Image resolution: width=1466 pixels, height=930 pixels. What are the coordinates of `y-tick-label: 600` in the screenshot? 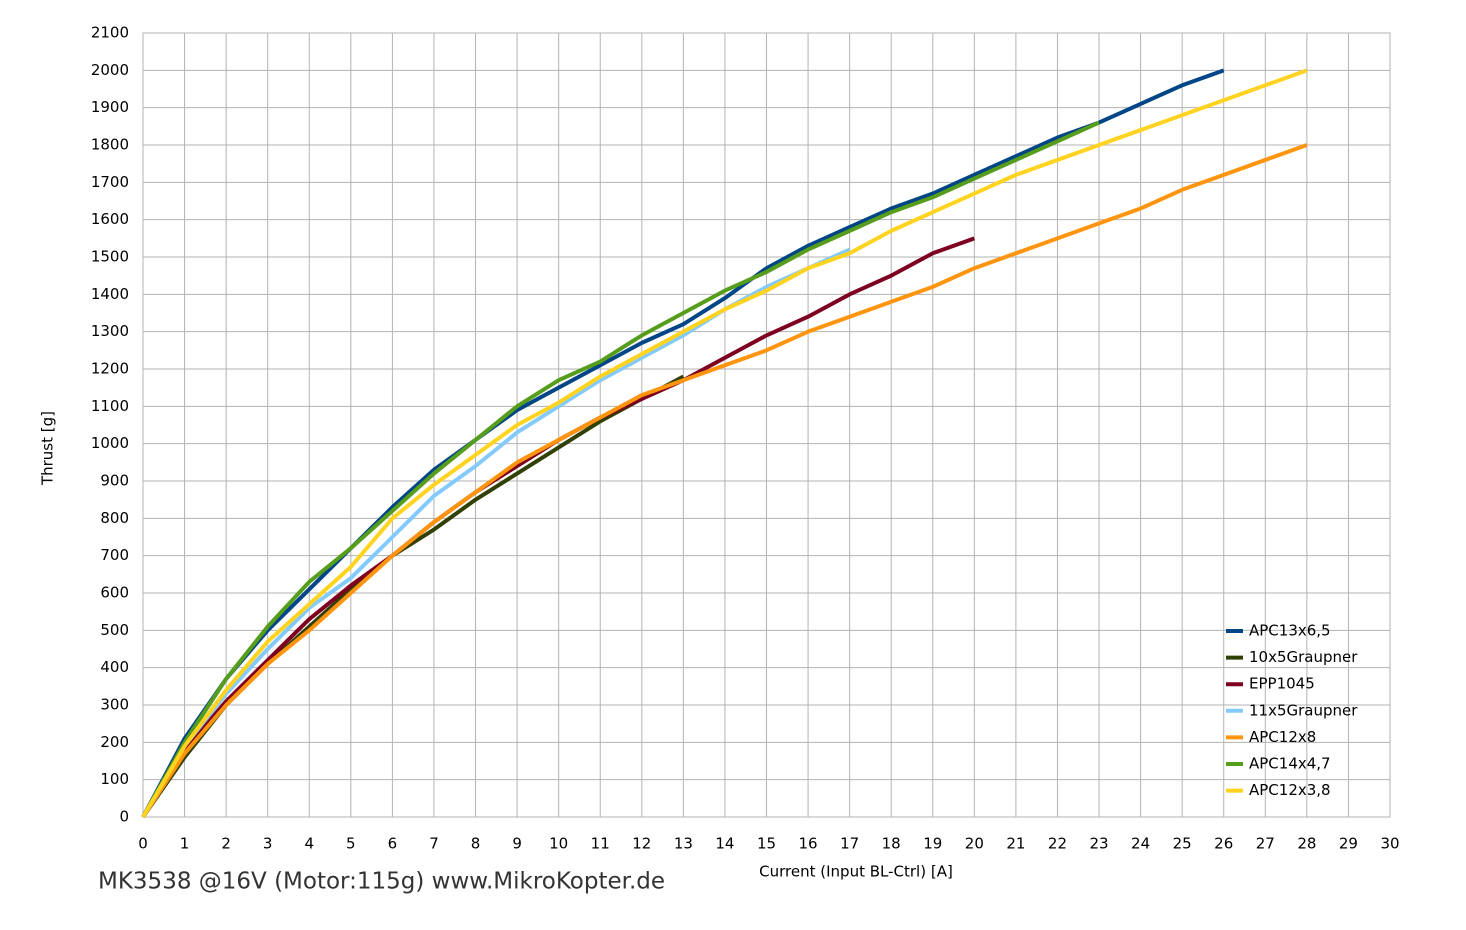 It's located at (114, 593).